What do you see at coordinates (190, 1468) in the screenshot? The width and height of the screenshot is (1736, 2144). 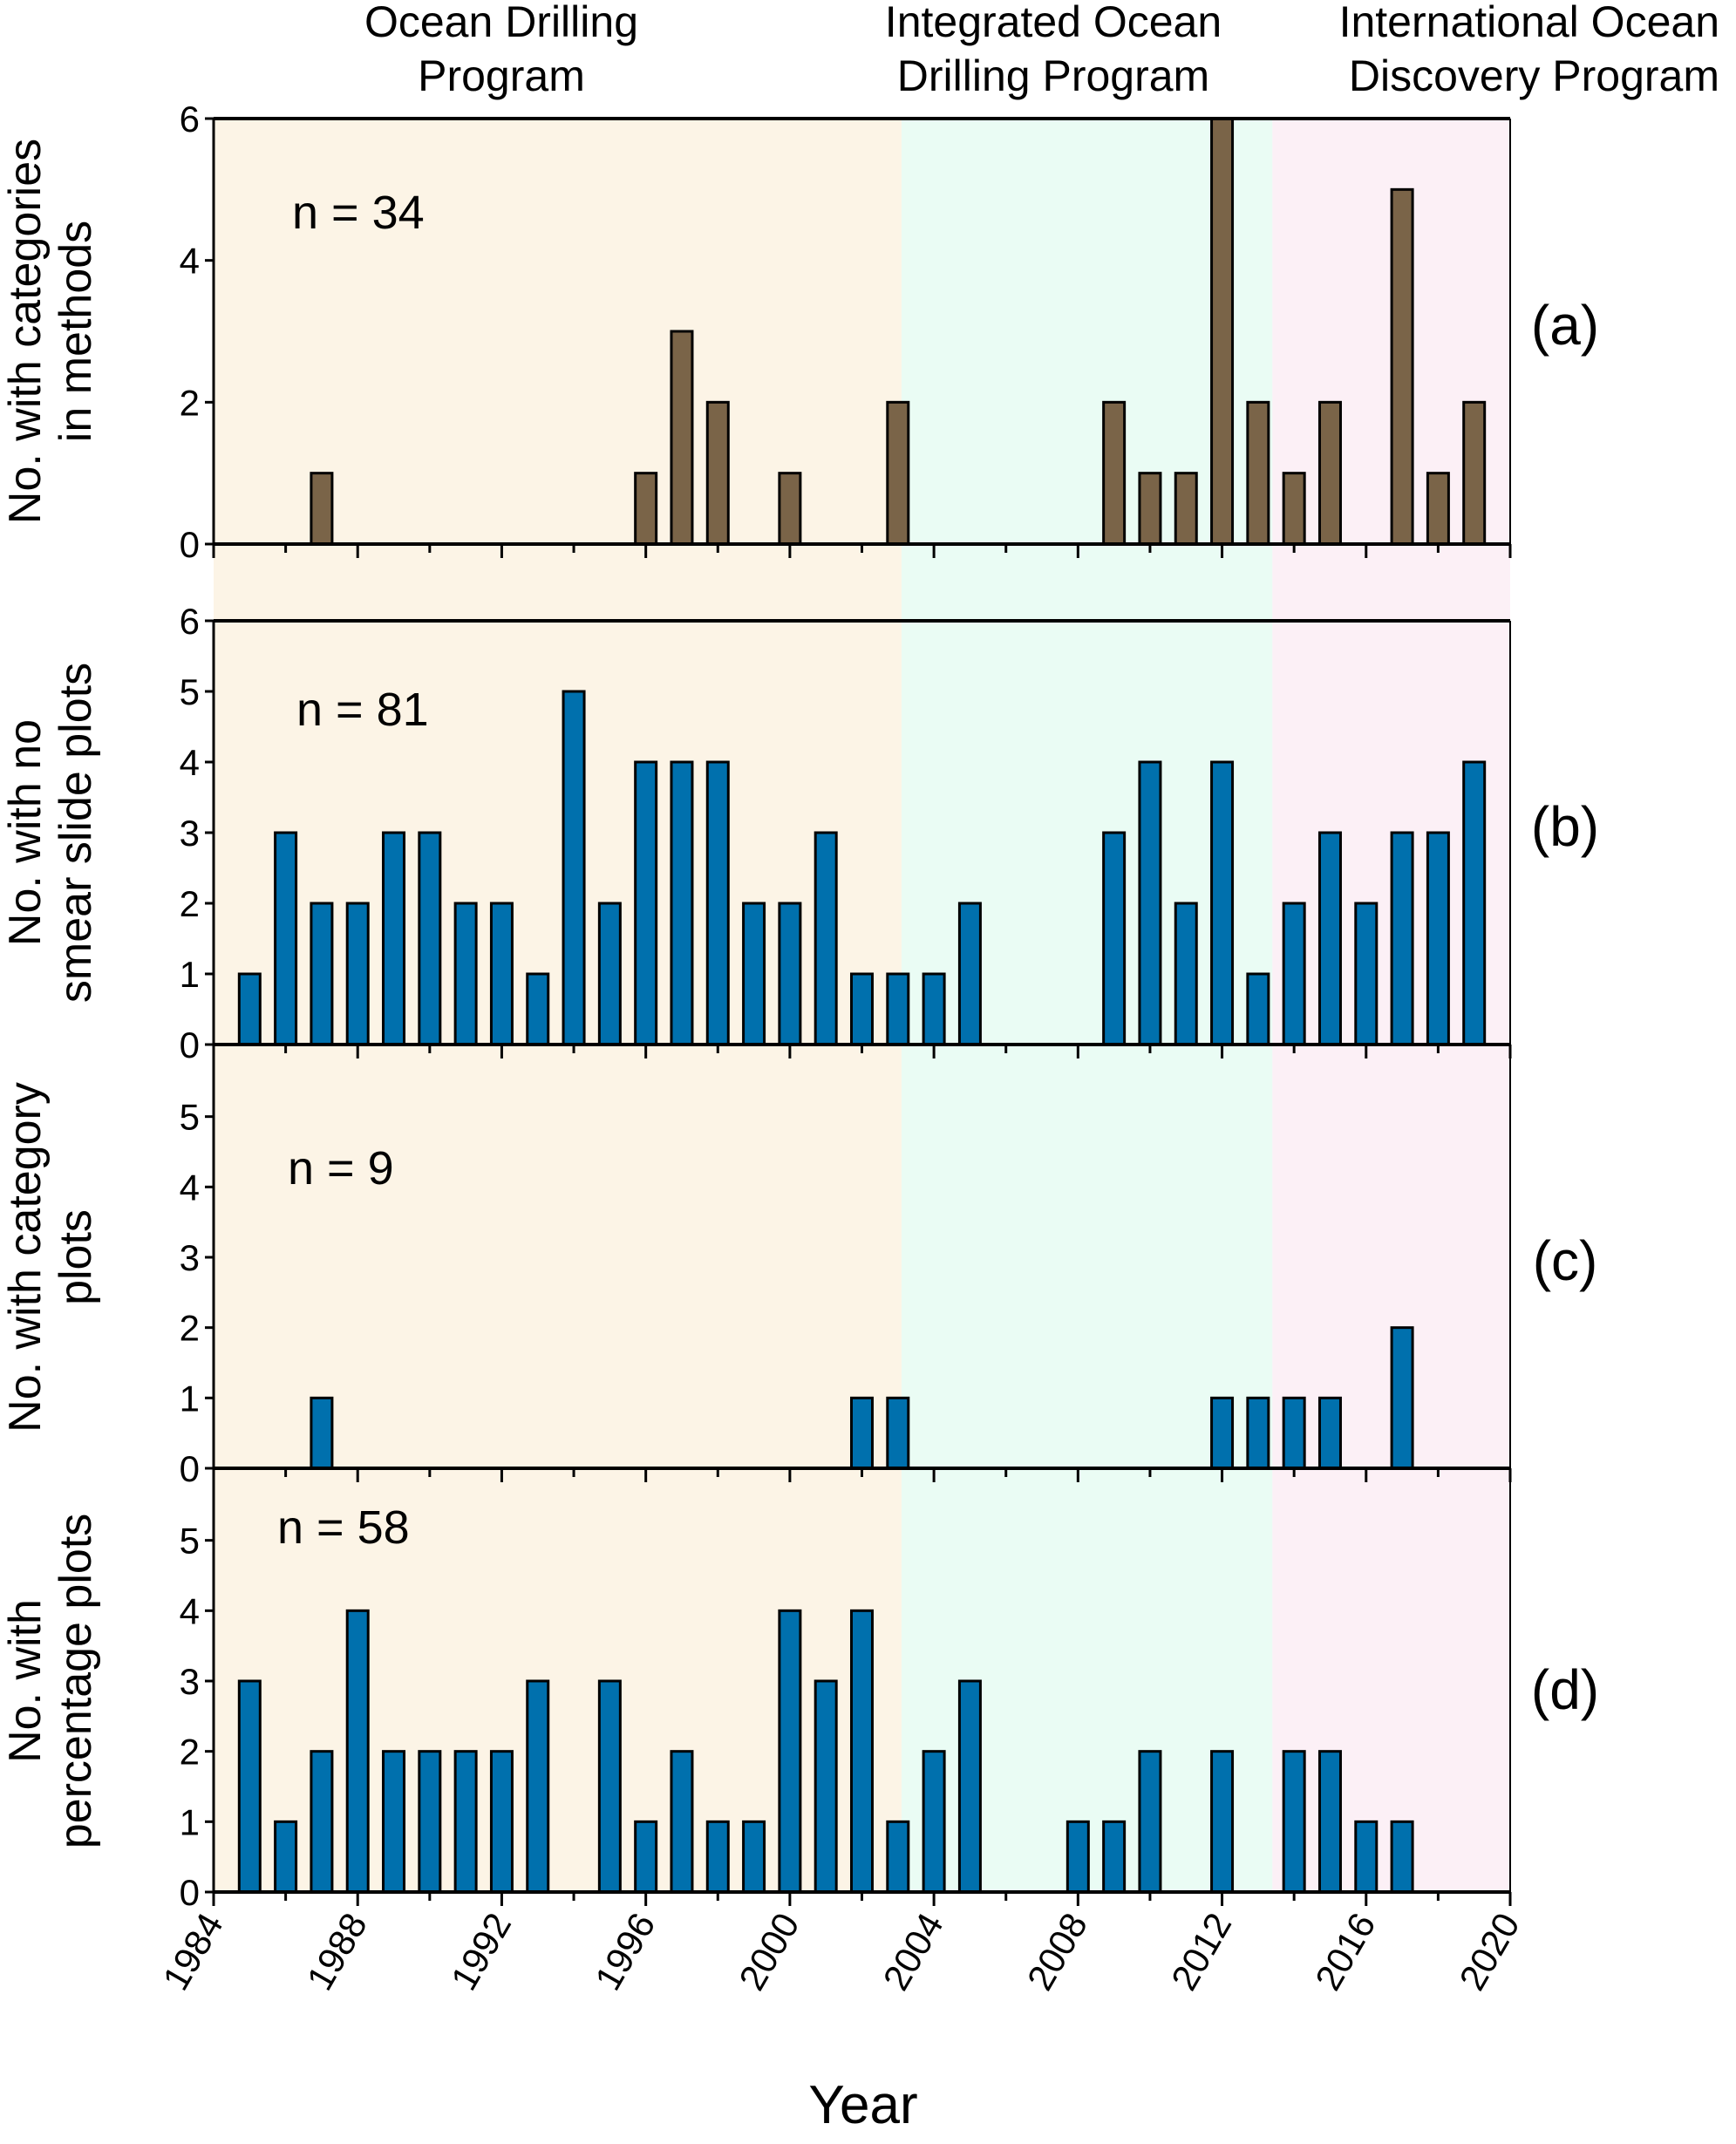 I see `y-tick-label-2-0: 0` at bounding box center [190, 1468].